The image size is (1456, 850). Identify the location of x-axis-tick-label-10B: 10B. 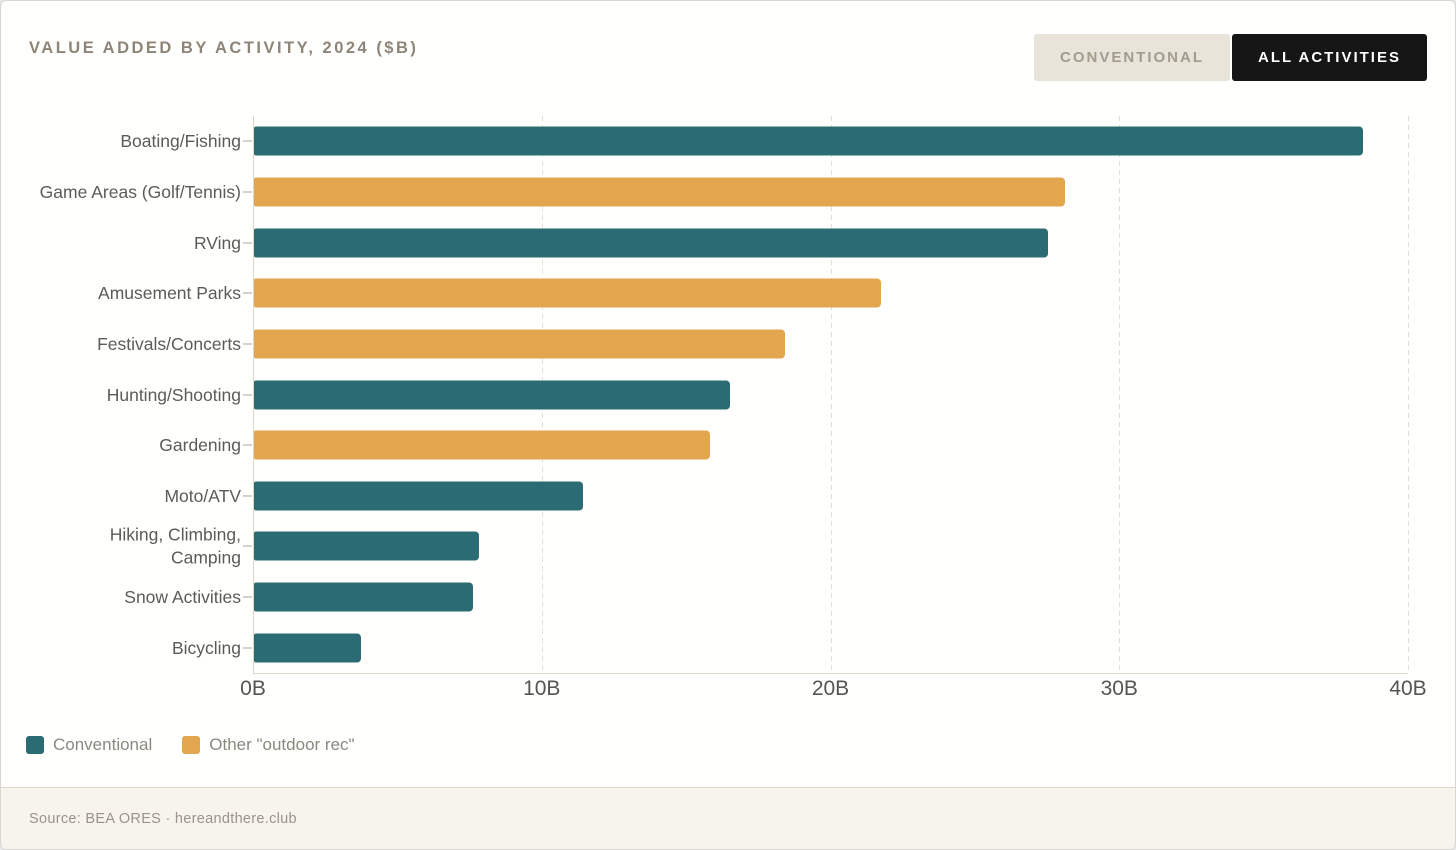
(542, 688).